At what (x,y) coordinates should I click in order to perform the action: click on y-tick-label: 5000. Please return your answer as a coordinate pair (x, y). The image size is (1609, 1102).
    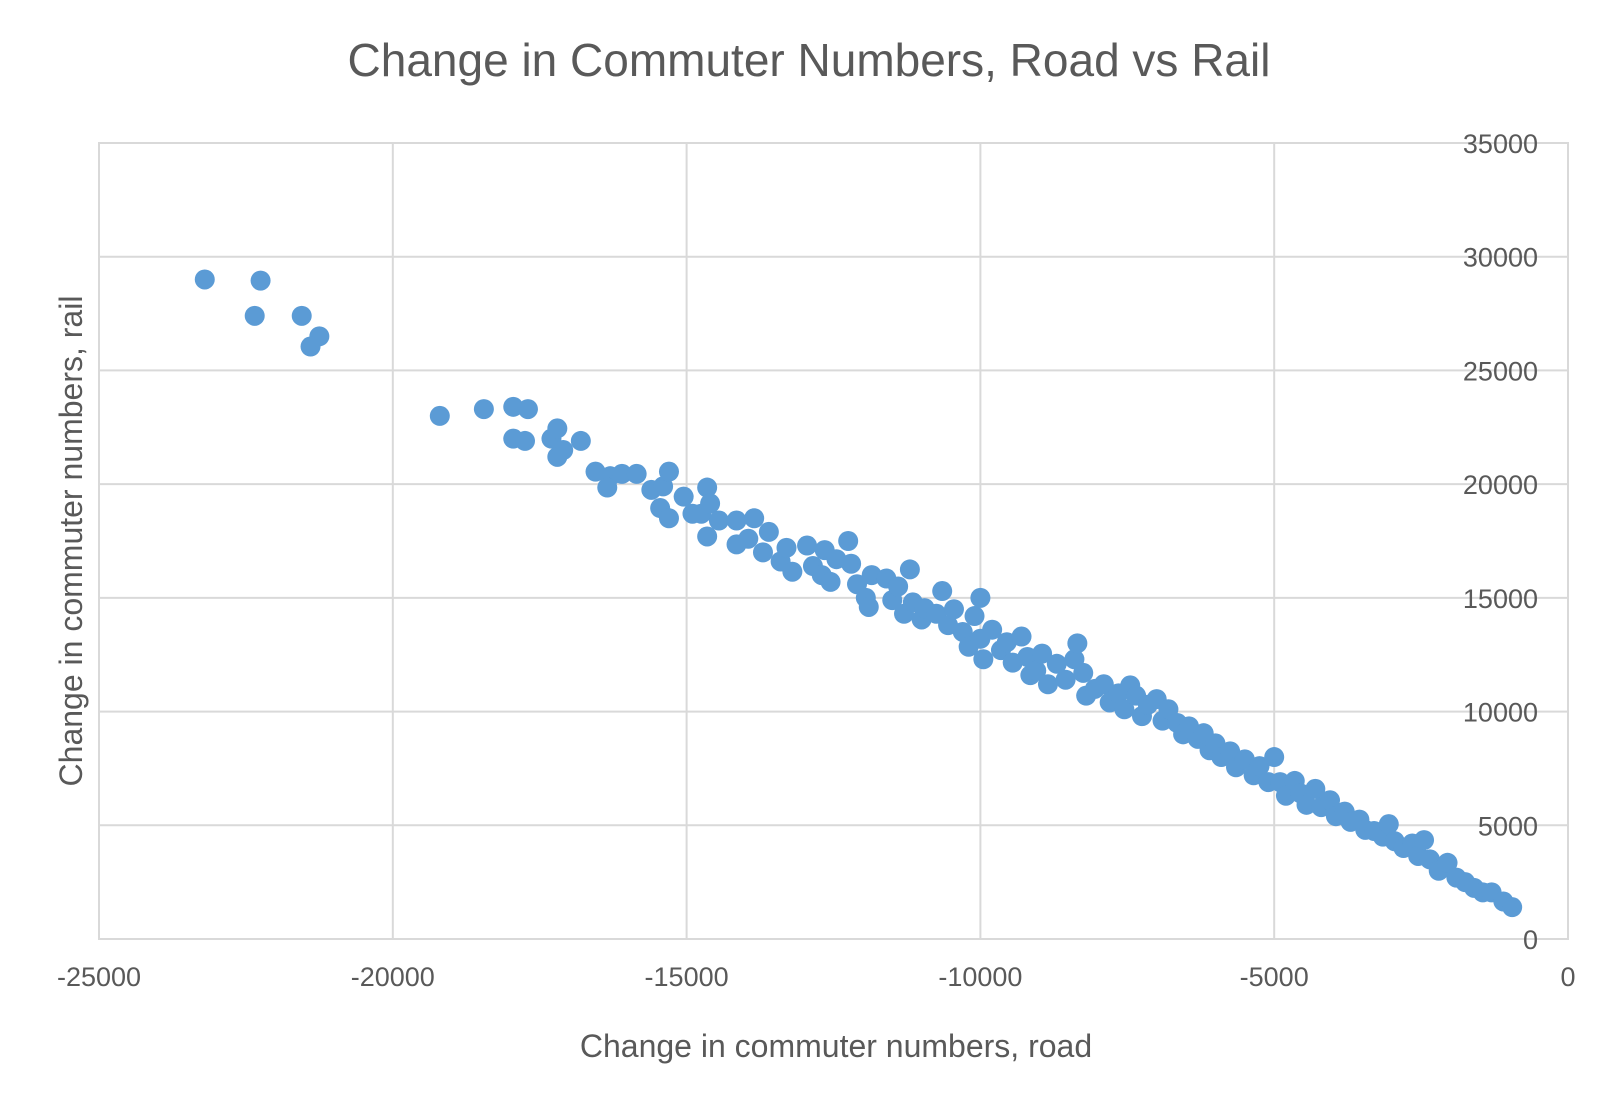
    Looking at the image, I should click on (1508, 826).